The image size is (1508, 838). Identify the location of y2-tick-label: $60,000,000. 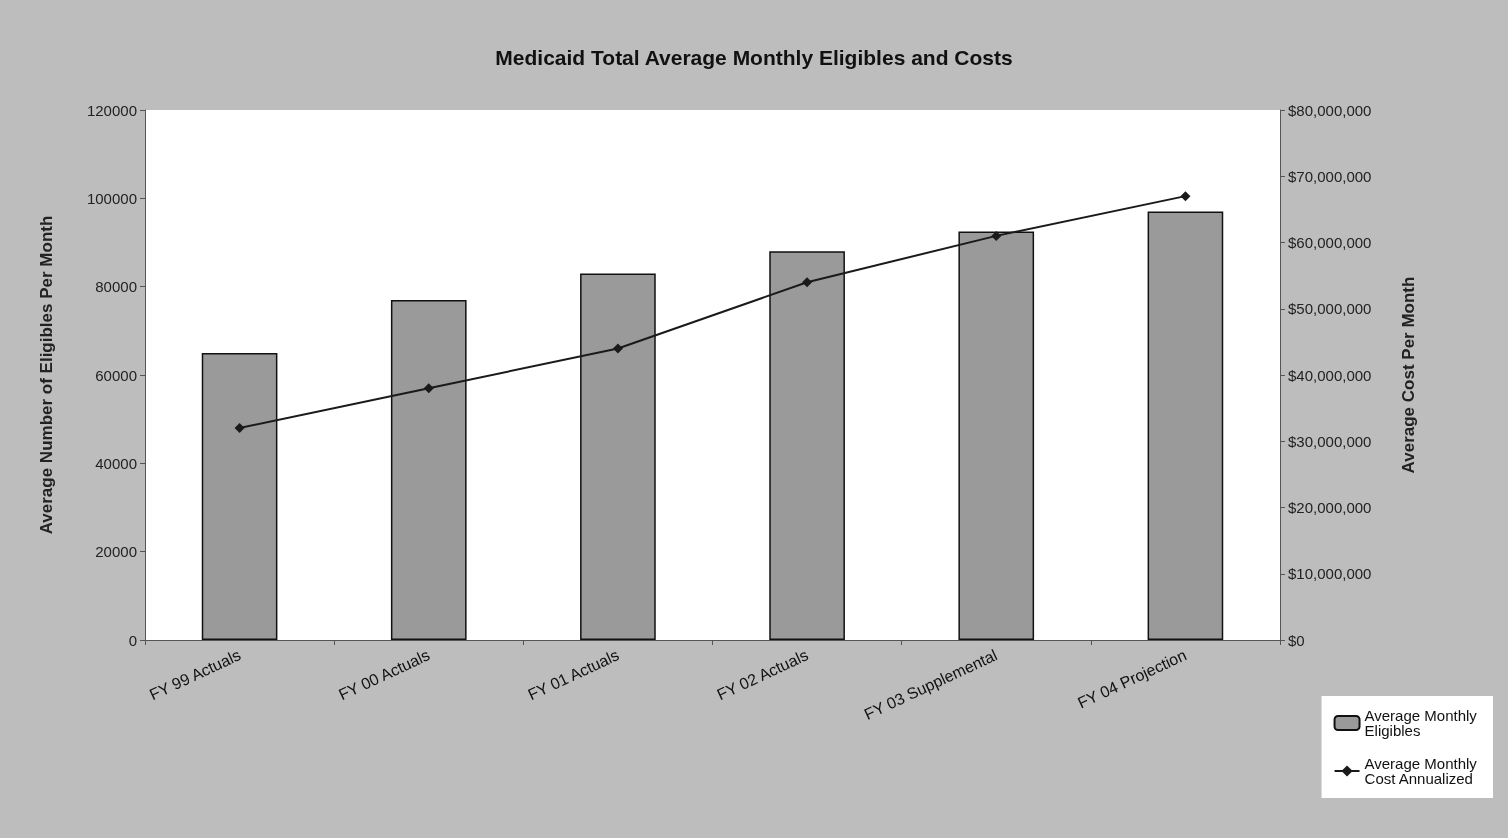
(1330, 242).